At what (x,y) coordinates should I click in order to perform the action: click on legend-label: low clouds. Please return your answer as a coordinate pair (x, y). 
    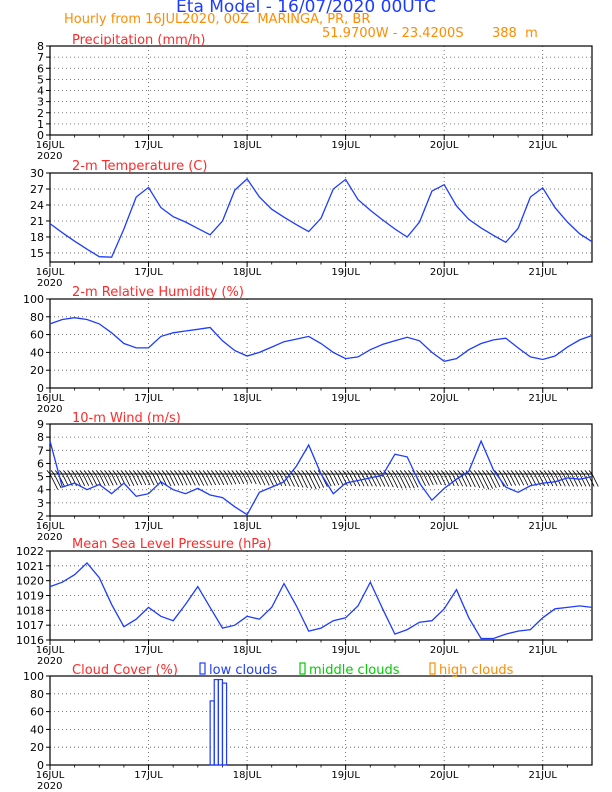
    Looking at the image, I should click on (243, 670).